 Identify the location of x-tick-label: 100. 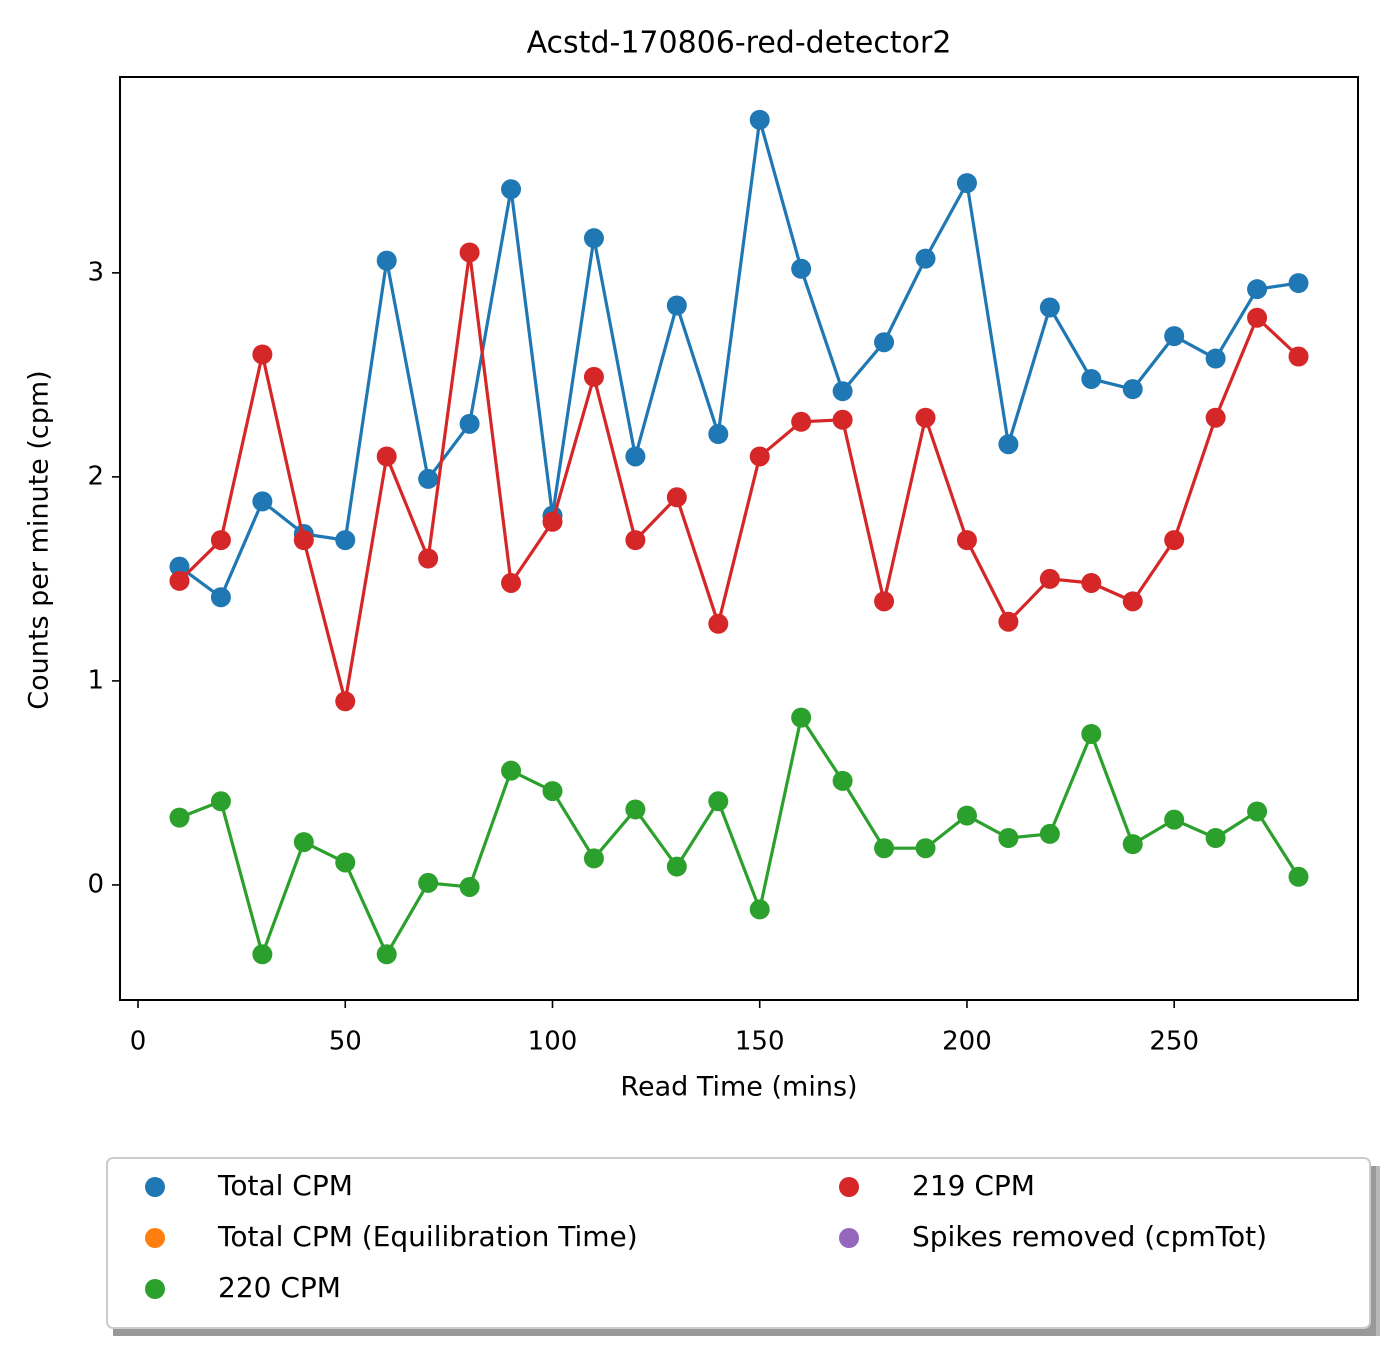
(553, 1042).